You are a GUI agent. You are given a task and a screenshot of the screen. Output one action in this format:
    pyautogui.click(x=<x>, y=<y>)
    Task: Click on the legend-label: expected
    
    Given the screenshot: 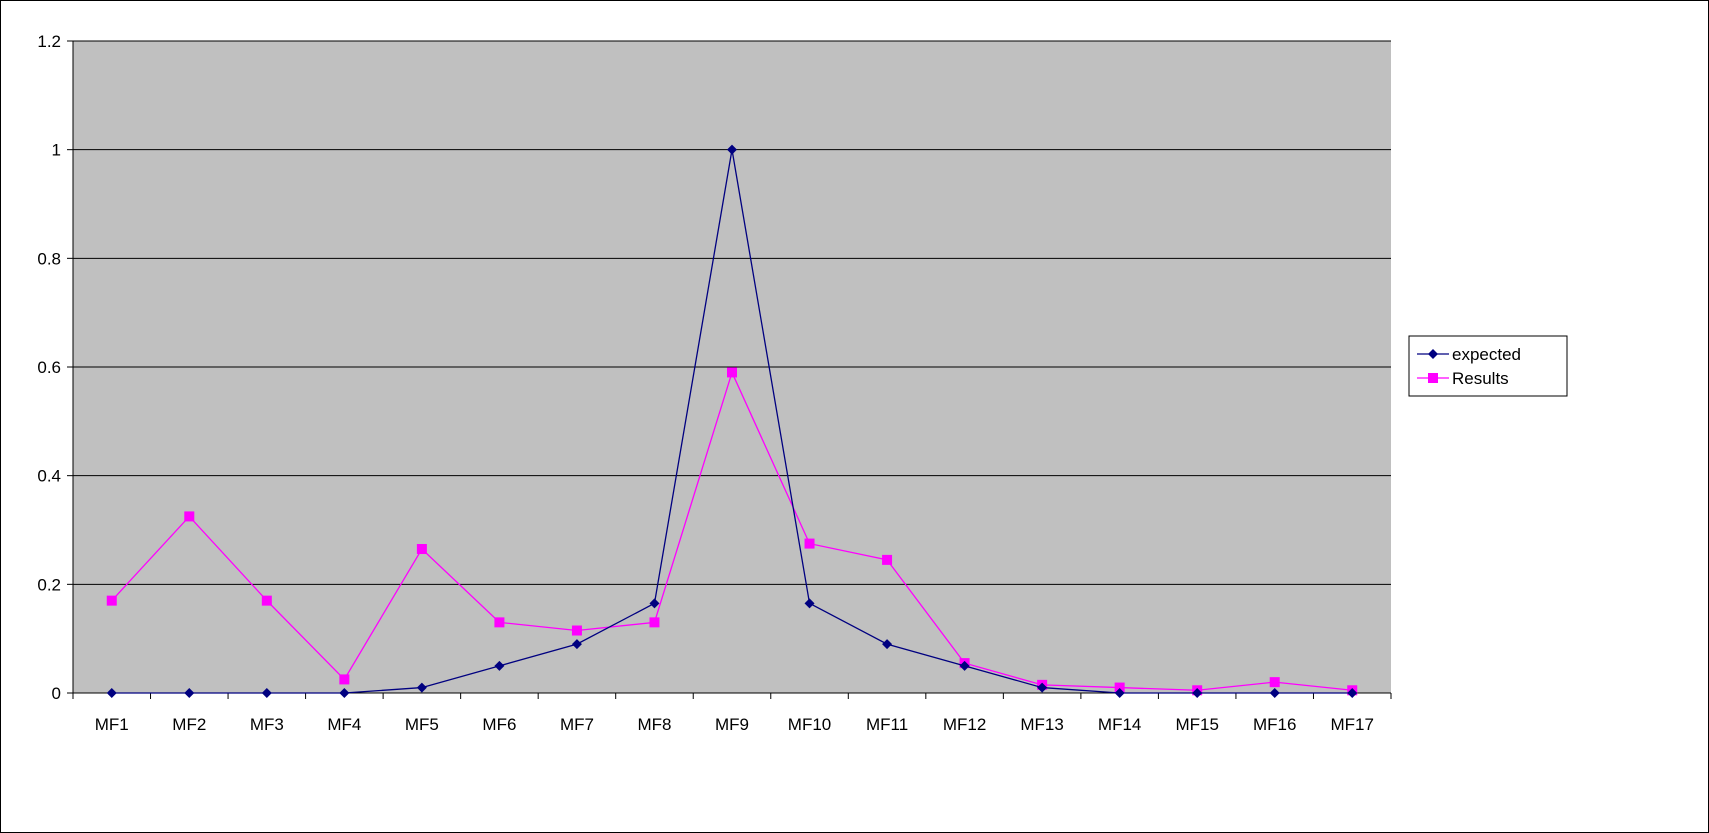 What is the action you would take?
    pyautogui.click(x=1486, y=354)
    